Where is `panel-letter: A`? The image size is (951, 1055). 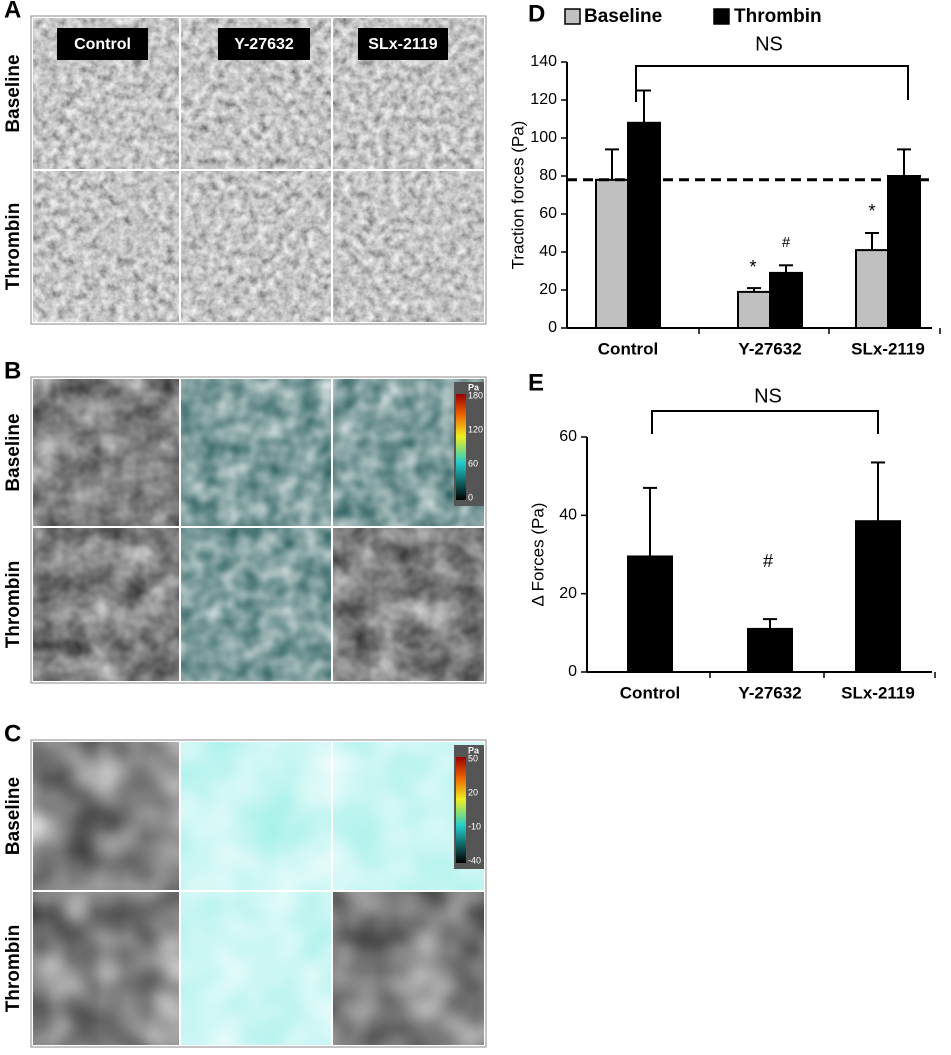
panel-letter: A is located at coordinates (12, 11).